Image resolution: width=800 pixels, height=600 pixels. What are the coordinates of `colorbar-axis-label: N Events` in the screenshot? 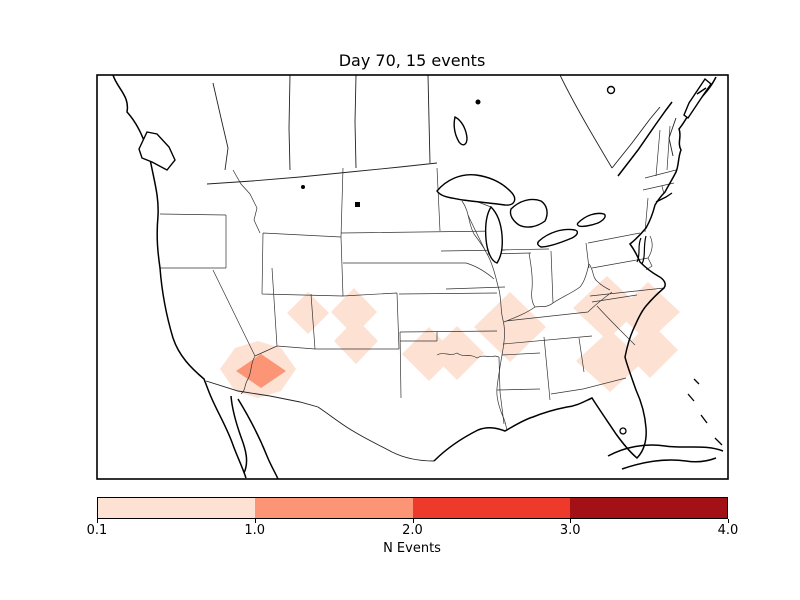 It's located at (412, 548).